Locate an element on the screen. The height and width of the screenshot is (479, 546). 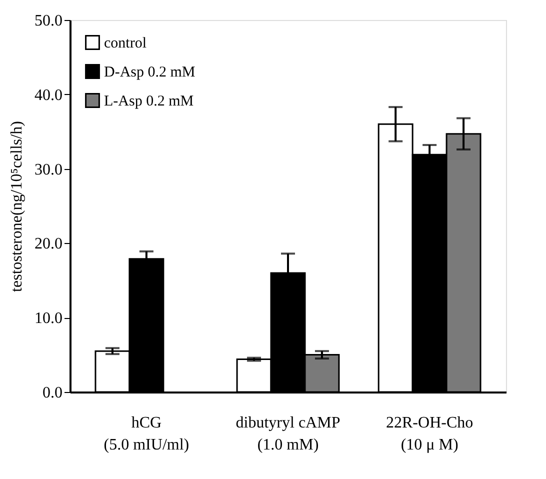
y-tick-label: 30.0 is located at coordinates (48, 169).